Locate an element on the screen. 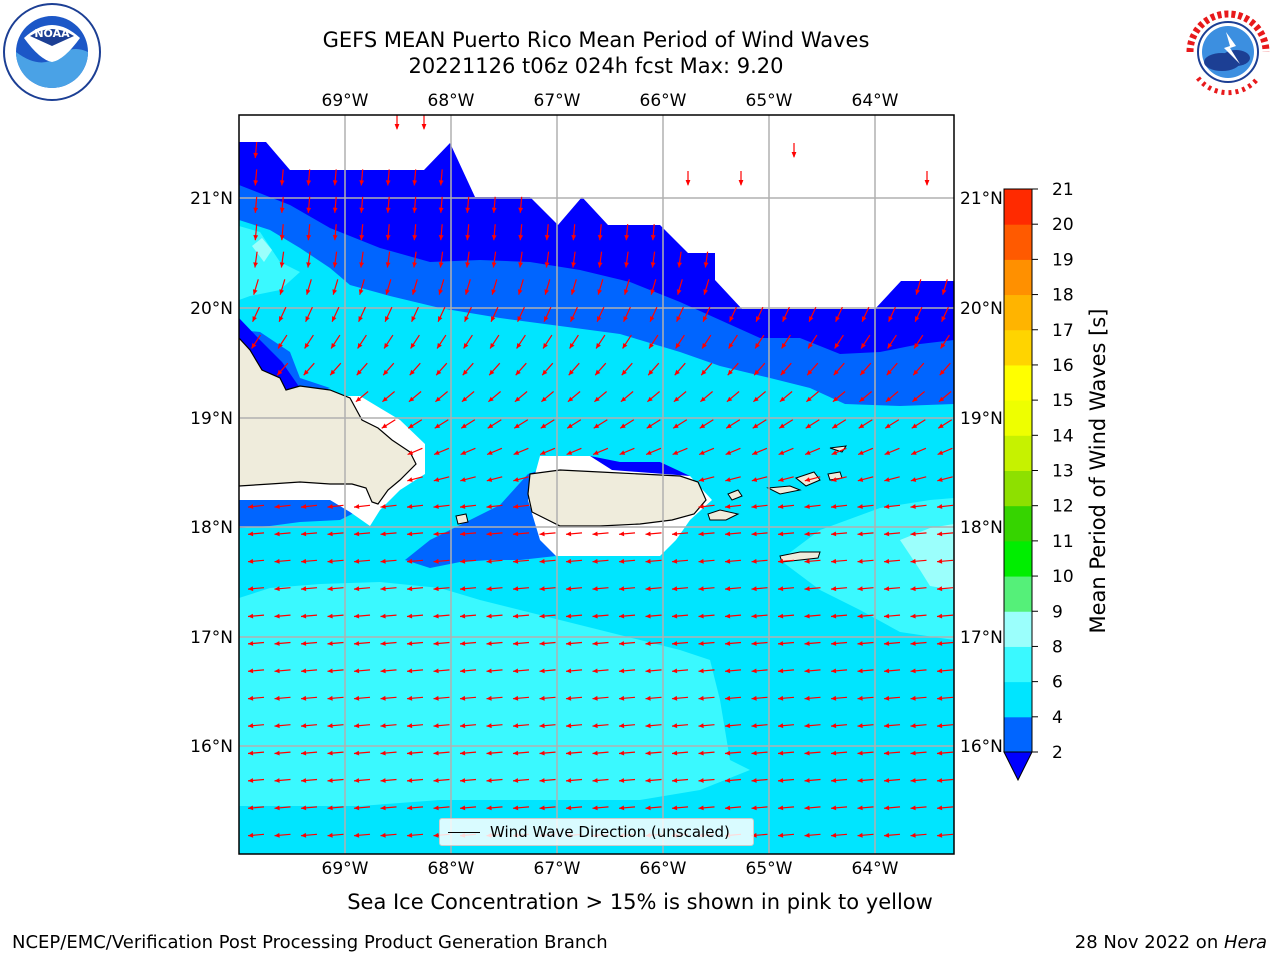 This screenshot has width=1280, height=960. land-puerto-rico is located at coordinates (617, 498).